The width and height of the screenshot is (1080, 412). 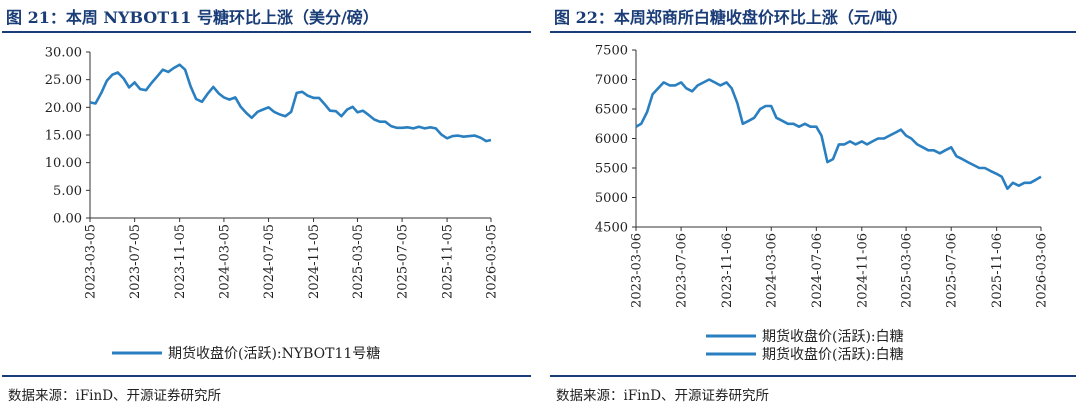 I want to click on x-tick-label: 2025-11-06, so click(x=997, y=270).